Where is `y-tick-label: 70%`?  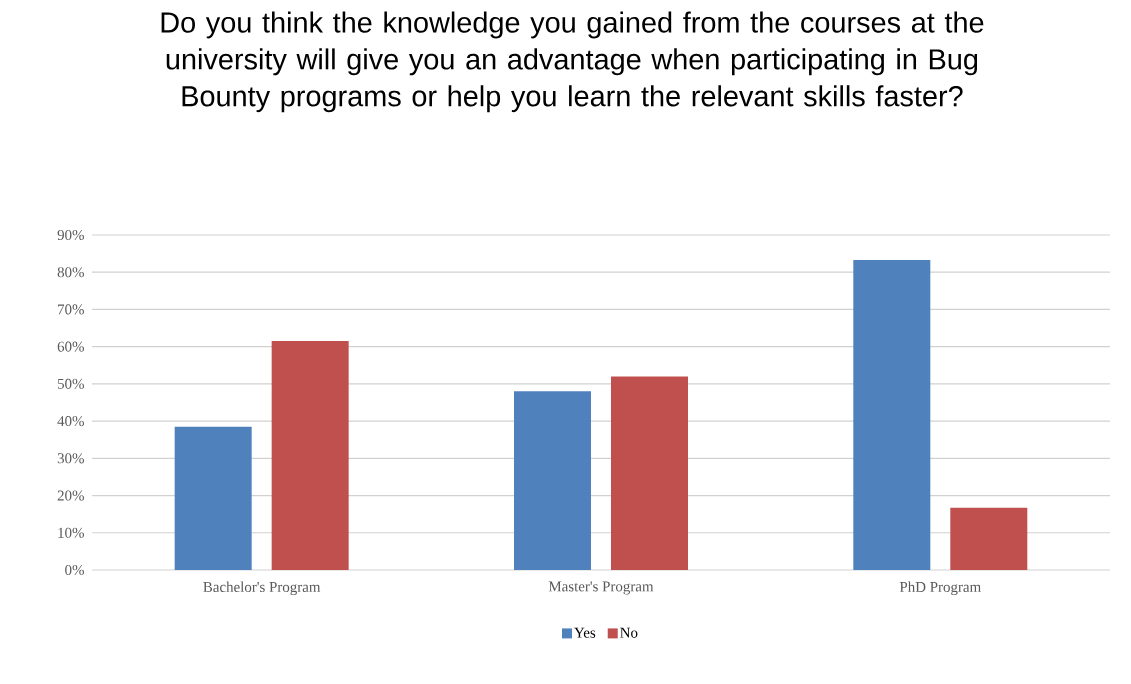 y-tick-label: 70% is located at coordinates (71, 309).